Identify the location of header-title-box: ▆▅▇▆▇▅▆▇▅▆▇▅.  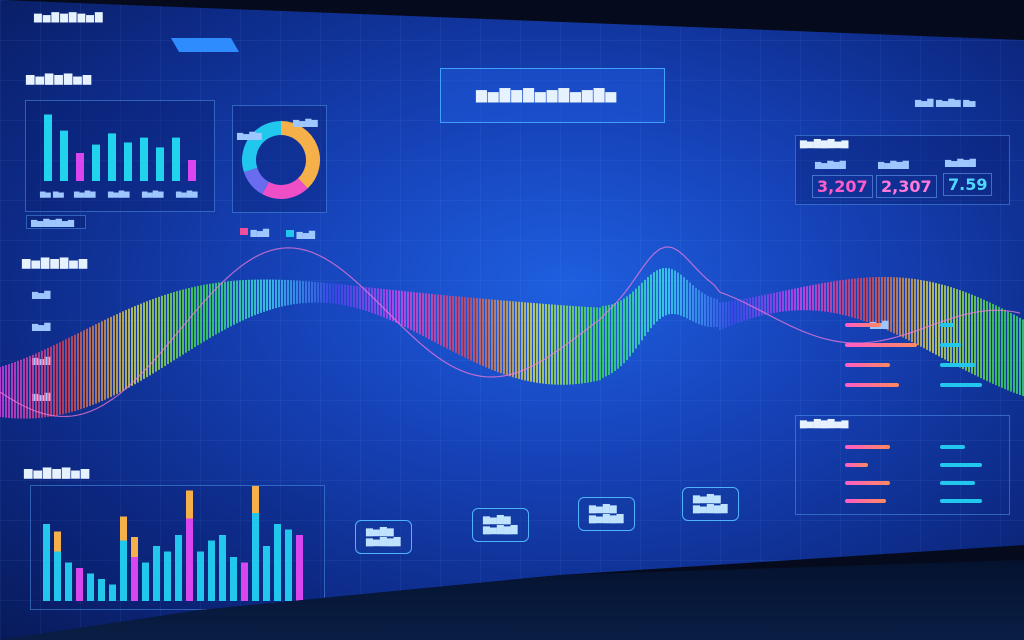
(552, 95).